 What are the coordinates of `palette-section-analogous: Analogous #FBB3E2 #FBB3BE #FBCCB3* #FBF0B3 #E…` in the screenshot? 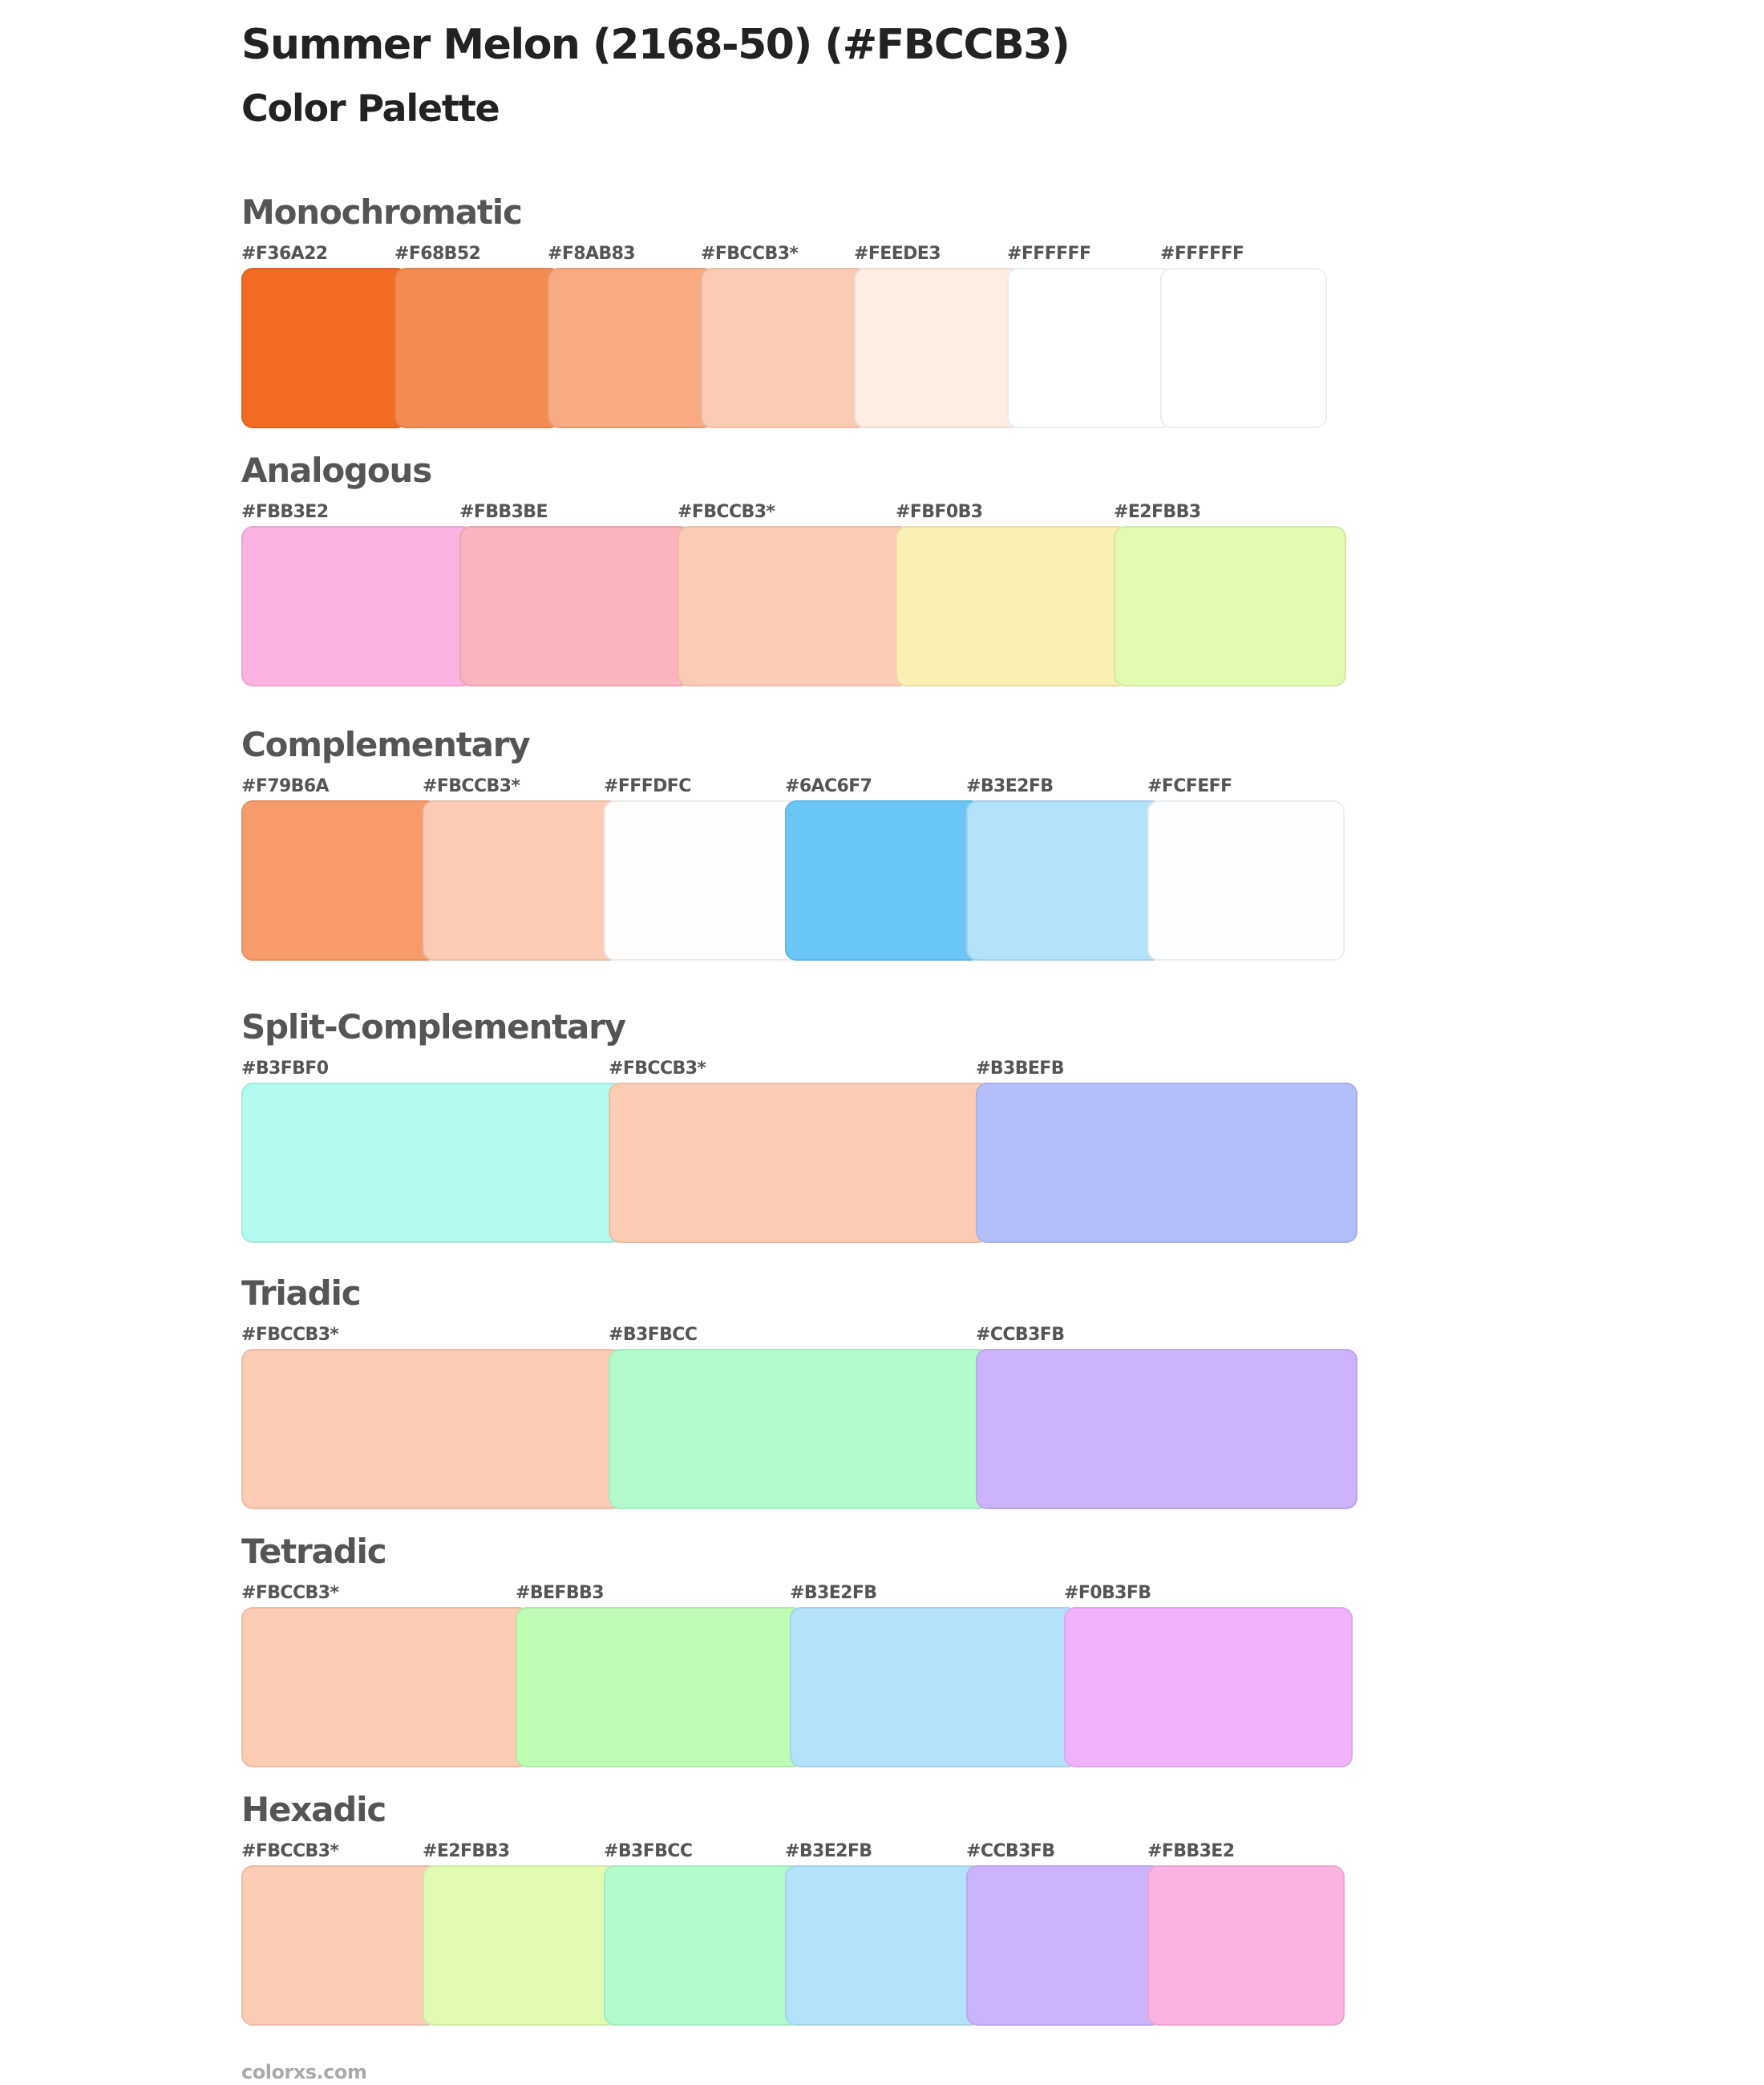 It's located at (793, 568).